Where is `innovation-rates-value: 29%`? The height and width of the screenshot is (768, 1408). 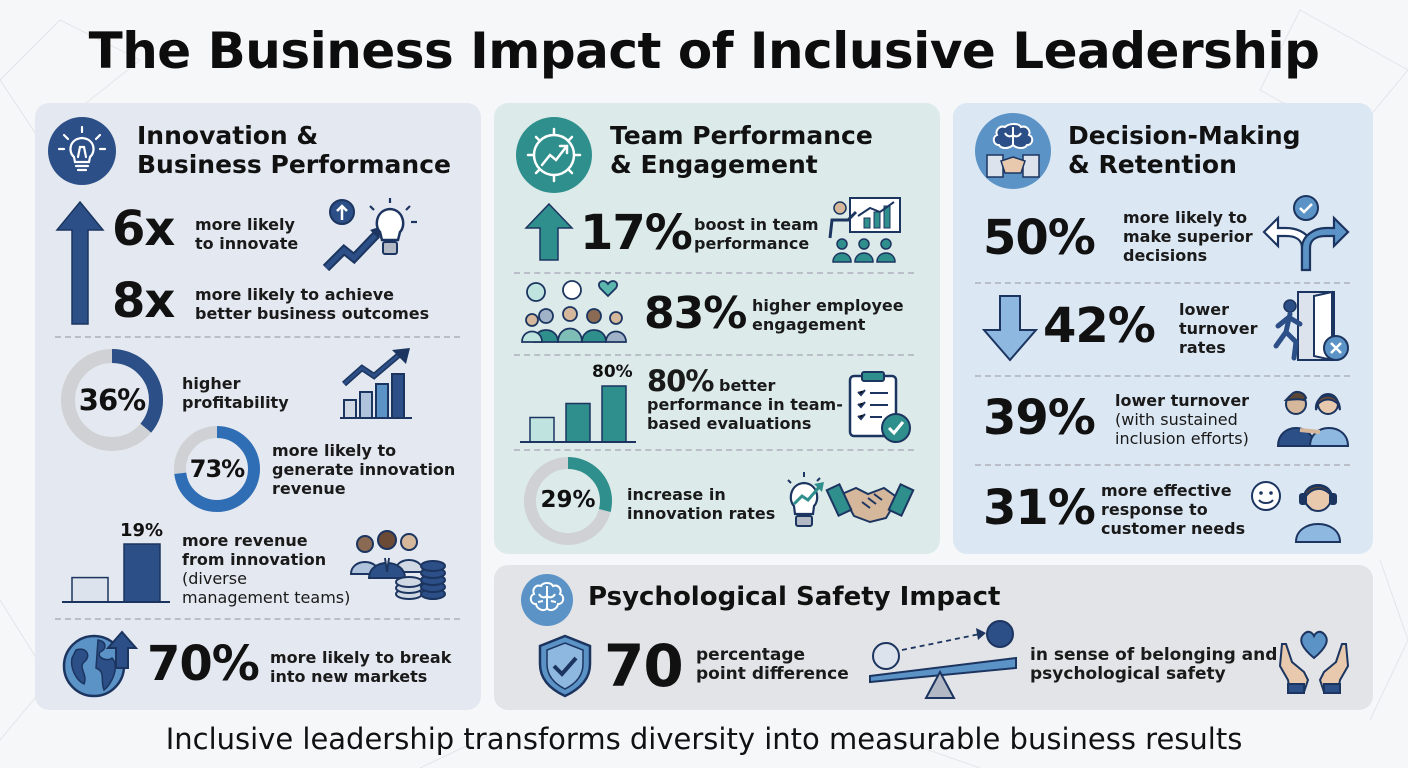 innovation-rates-value: 29% is located at coordinates (568, 500).